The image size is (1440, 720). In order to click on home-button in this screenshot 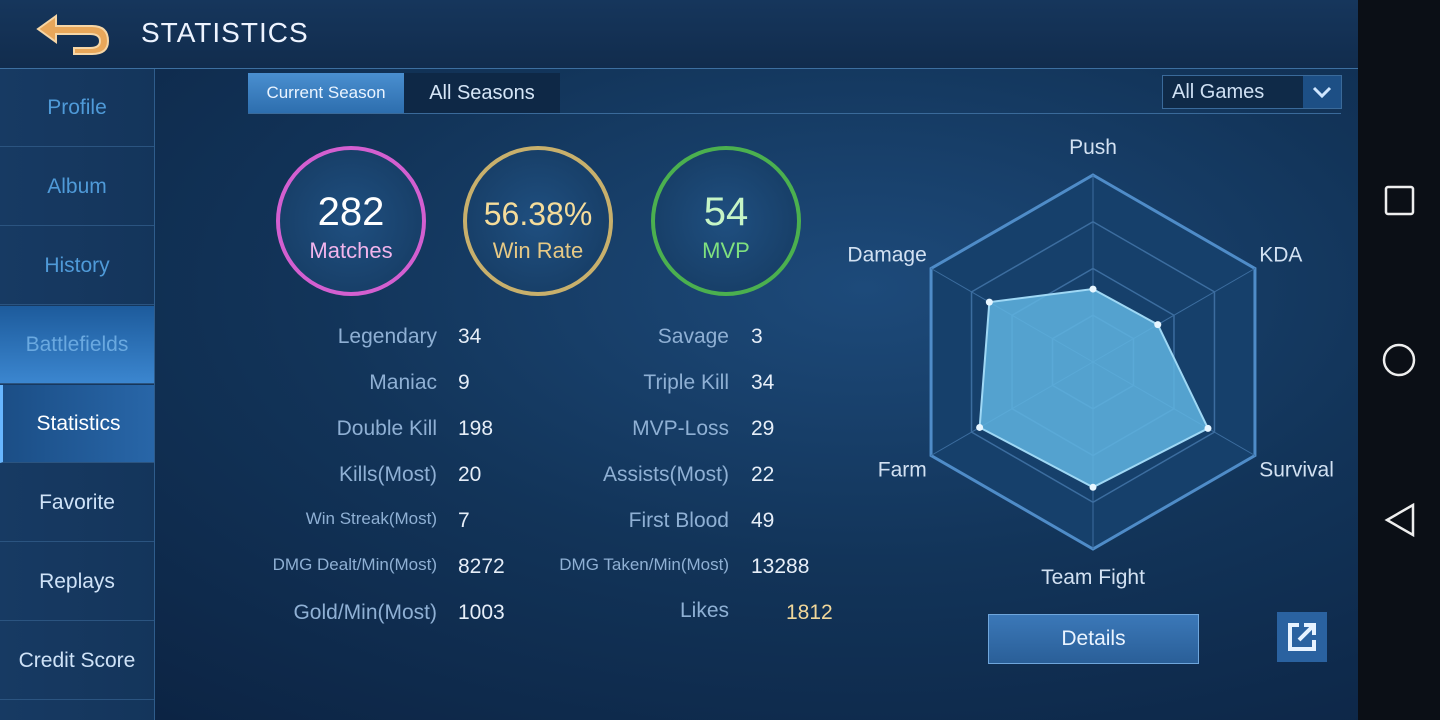, I will do `click(1399, 360)`.